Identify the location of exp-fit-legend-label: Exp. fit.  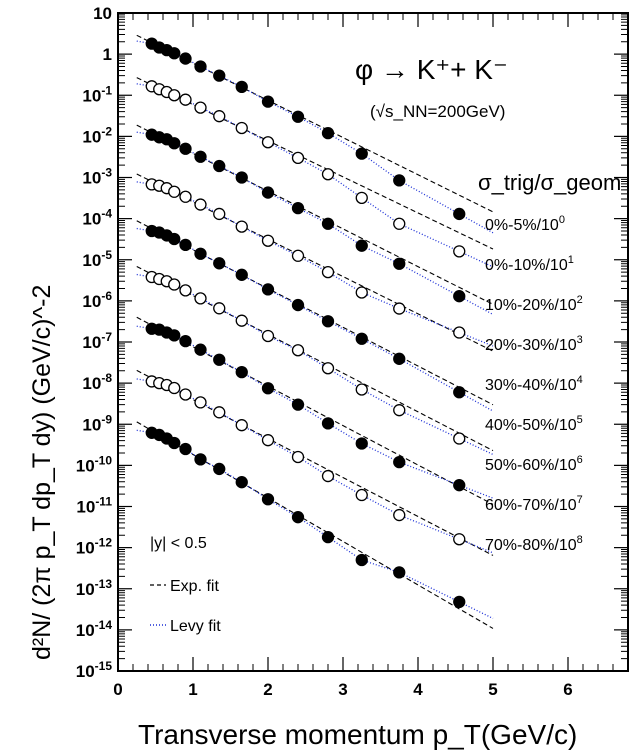
(194, 586).